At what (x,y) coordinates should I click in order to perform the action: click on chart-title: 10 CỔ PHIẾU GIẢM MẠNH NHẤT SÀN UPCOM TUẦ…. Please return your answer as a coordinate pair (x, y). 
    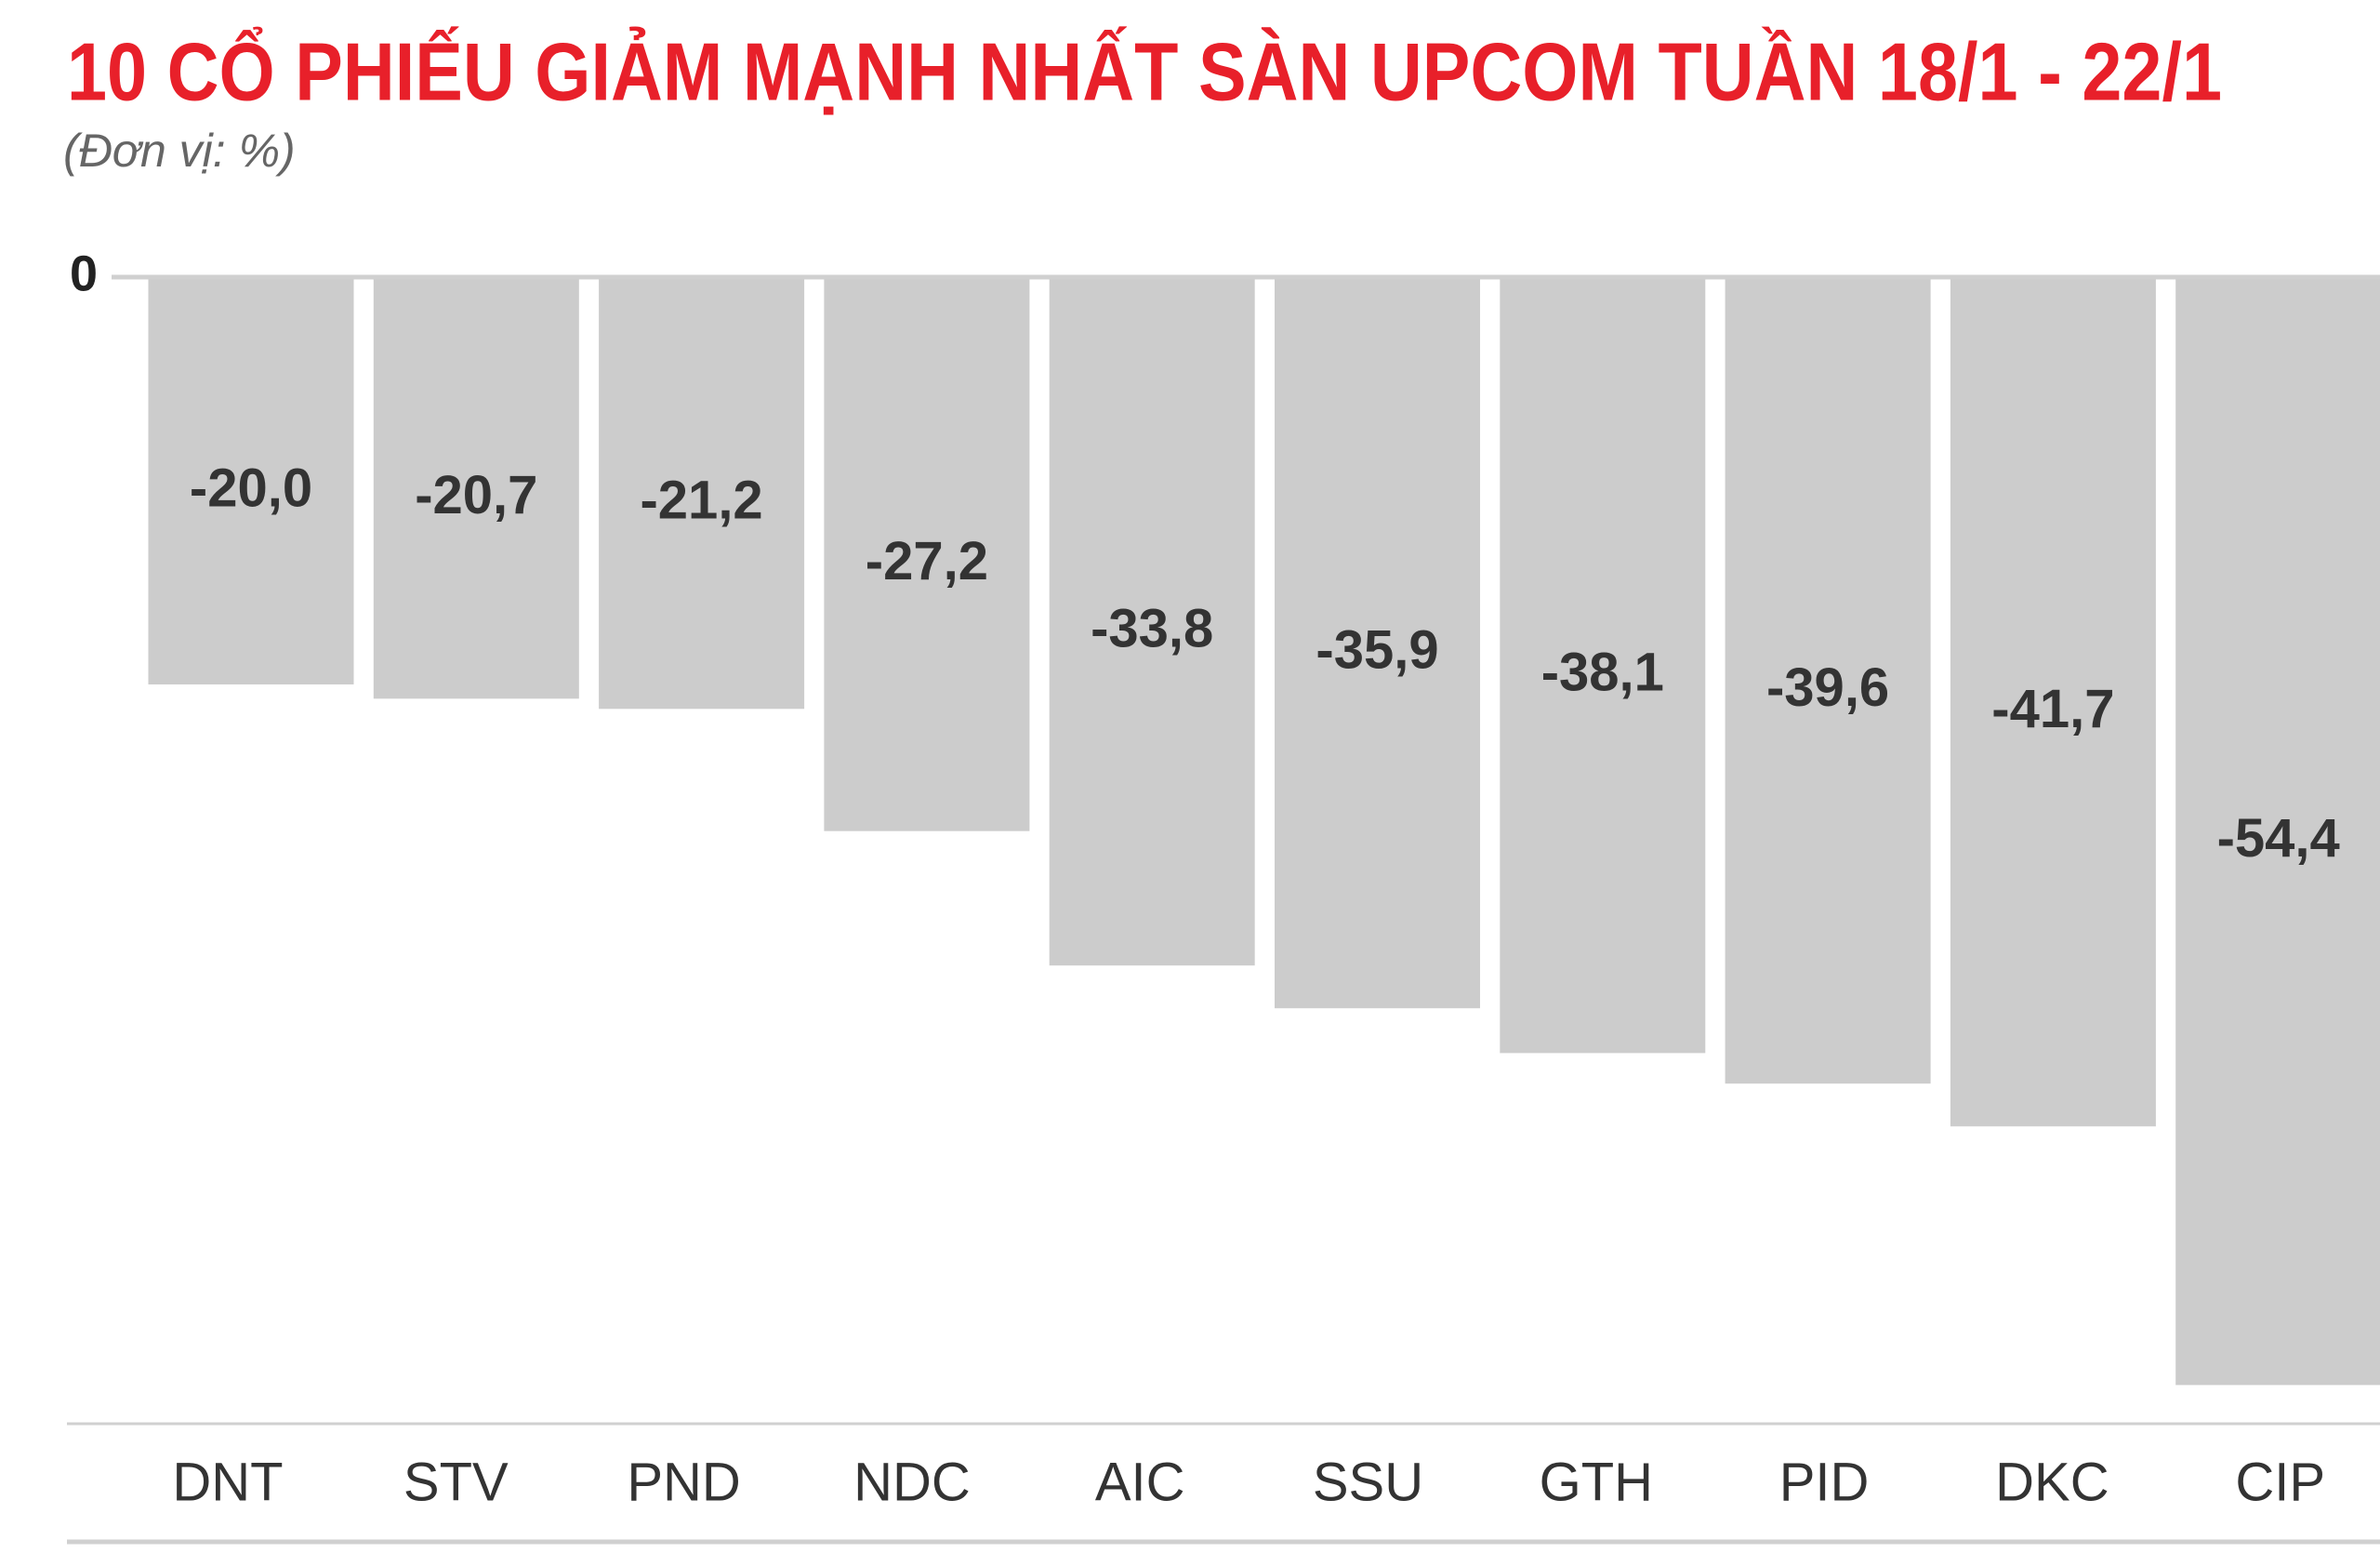
    Looking at the image, I should click on (1144, 71).